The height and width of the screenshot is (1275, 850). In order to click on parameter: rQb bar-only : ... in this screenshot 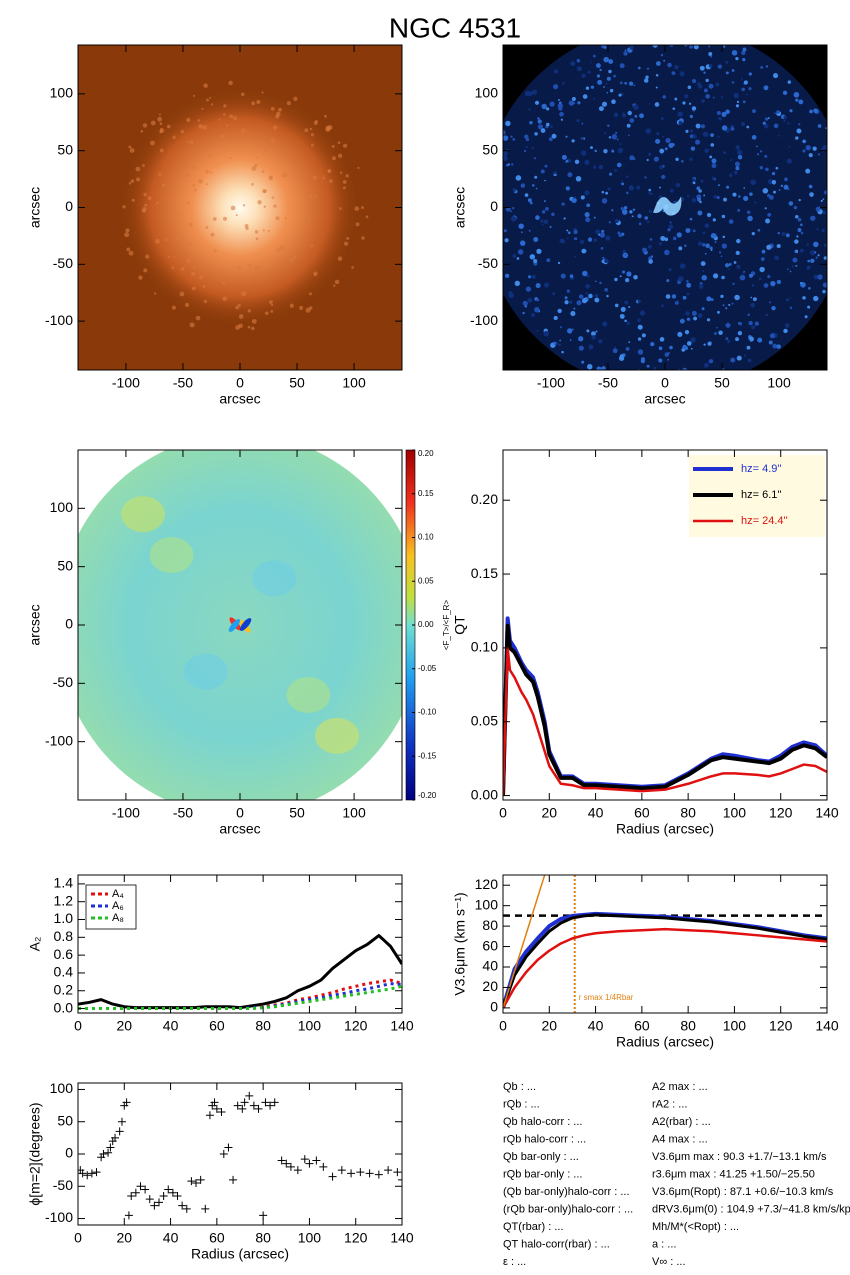, I will do `click(542, 1174)`.